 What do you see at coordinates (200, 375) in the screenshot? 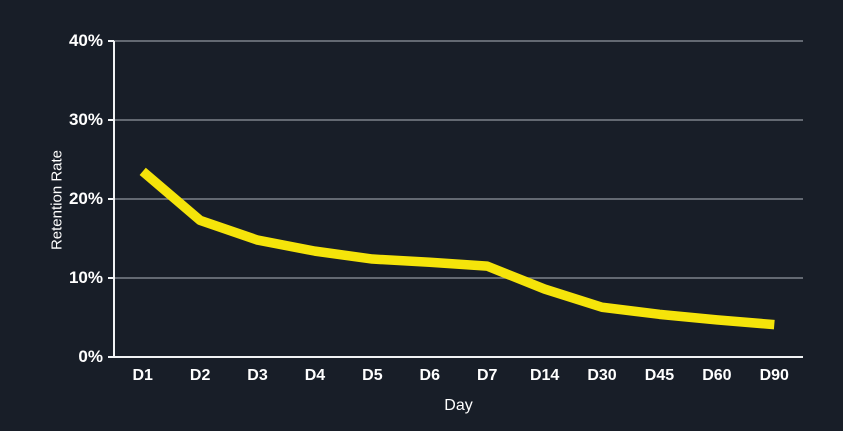
I see `x-tick-label: D2` at bounding box center [200, 375].